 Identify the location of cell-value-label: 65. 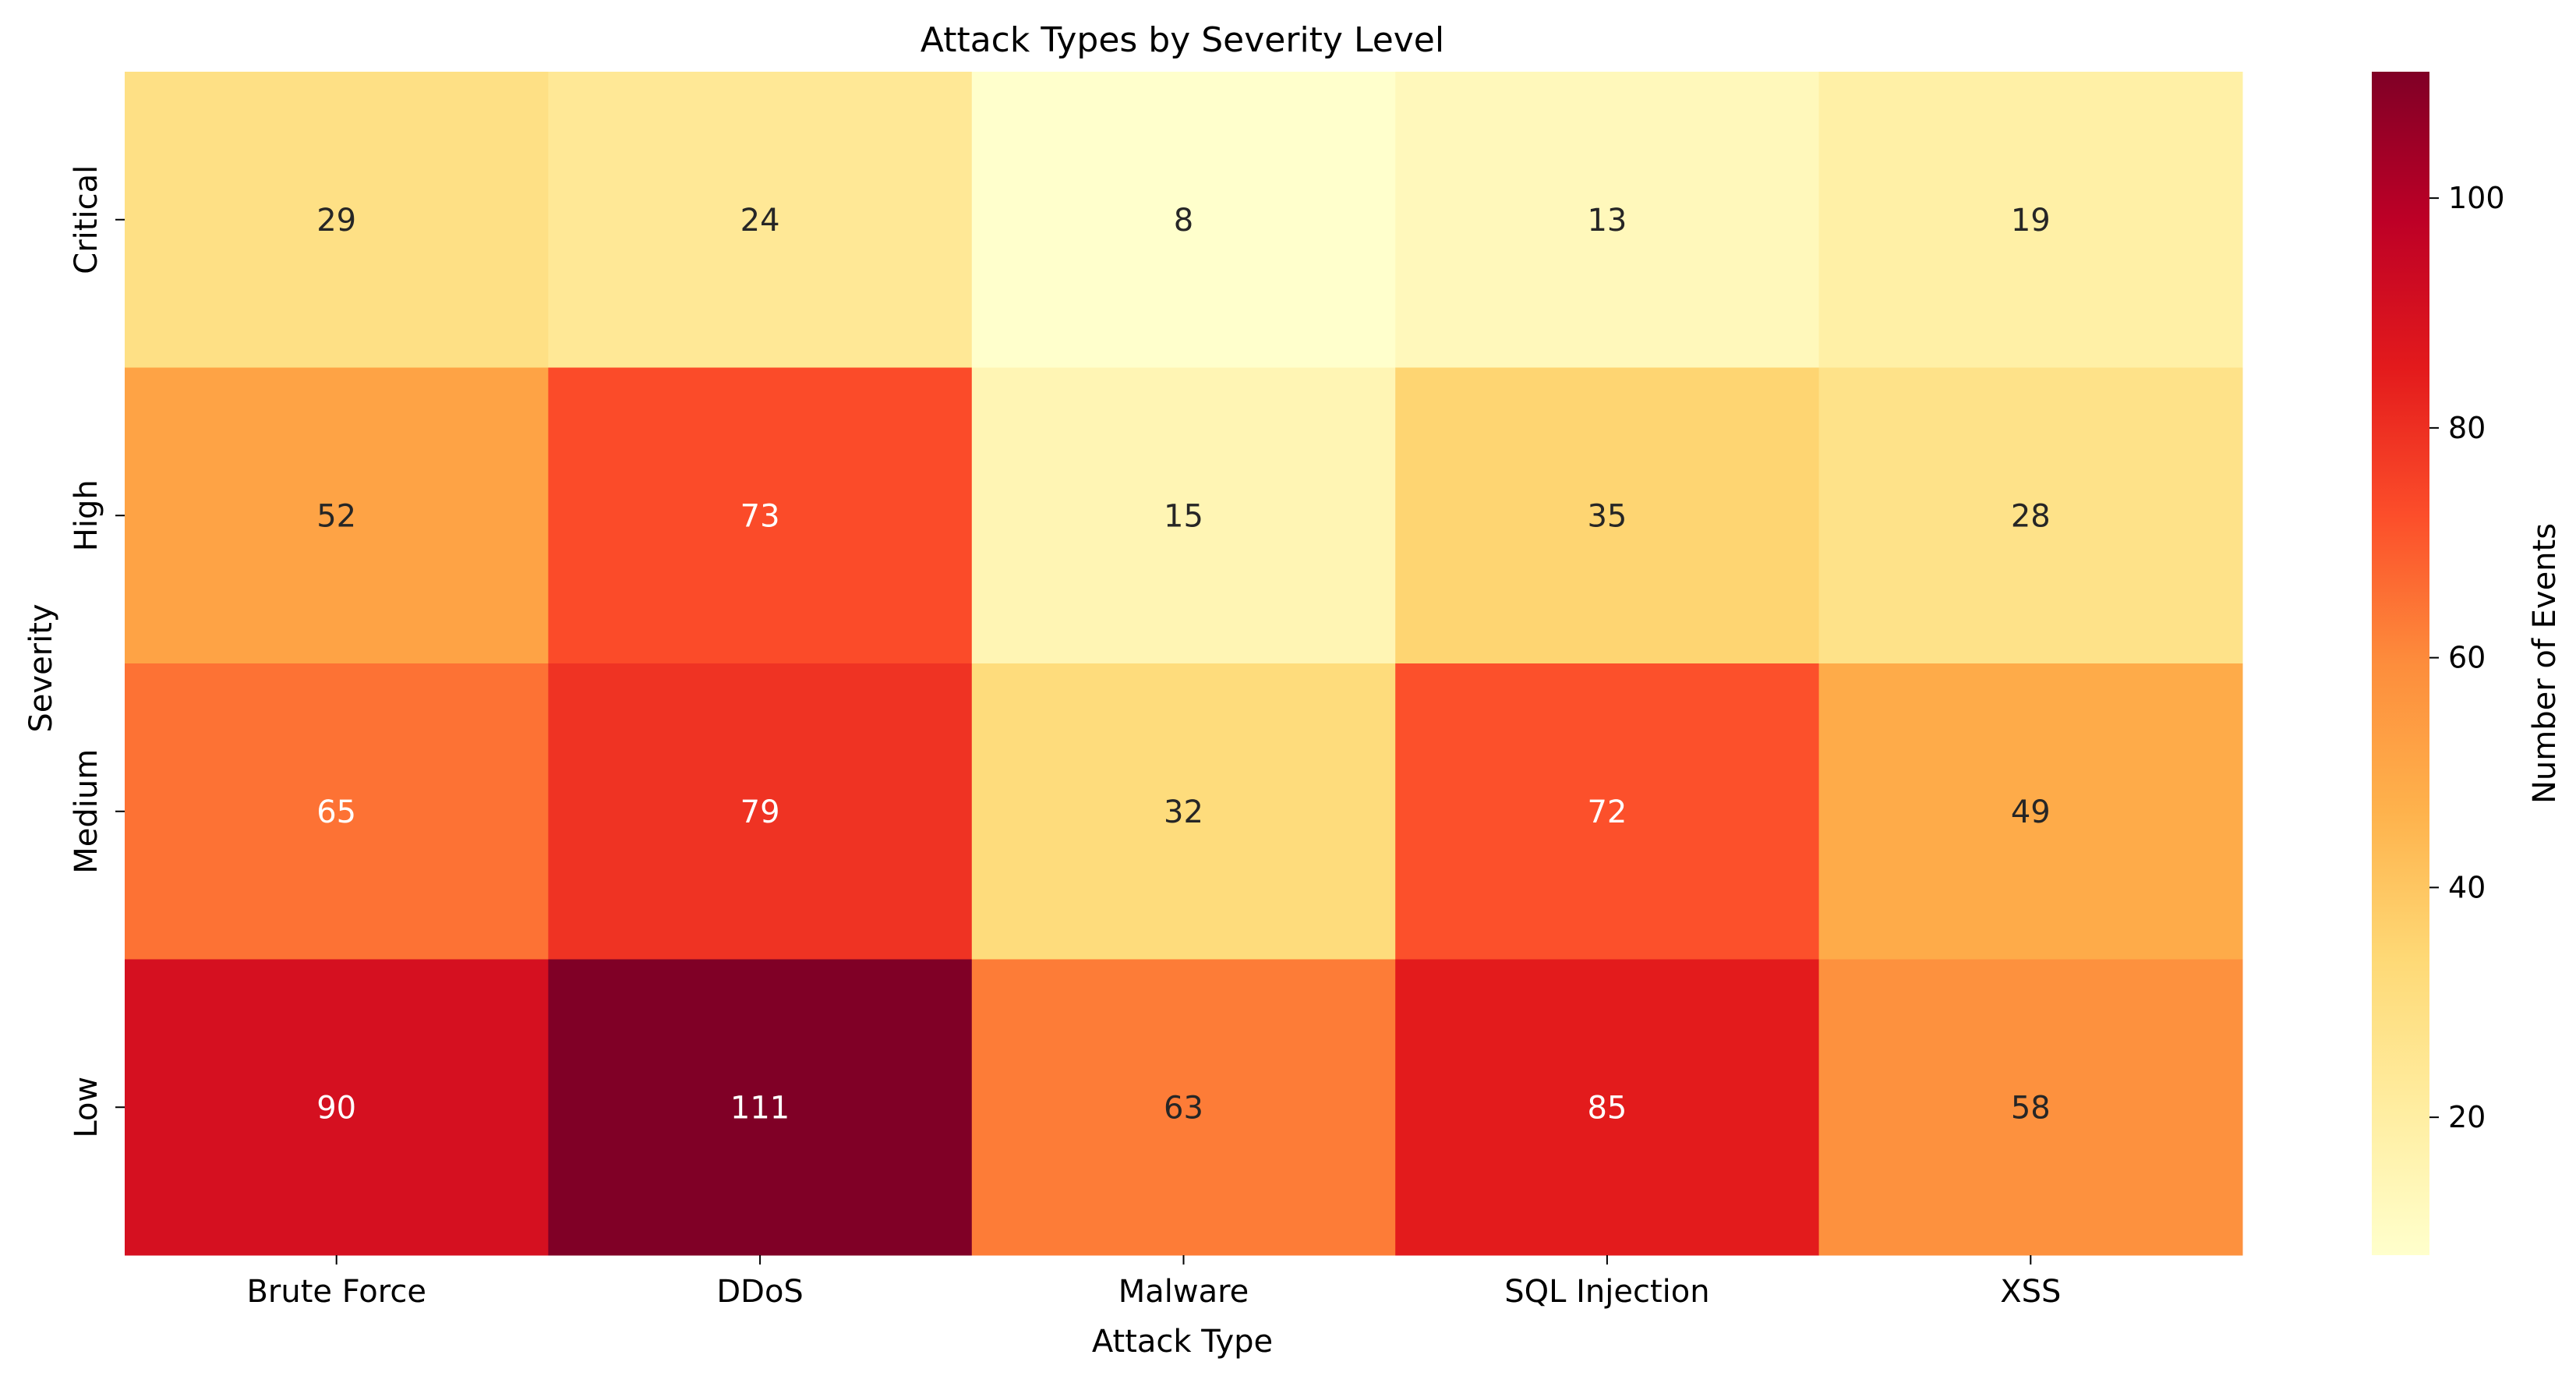
(336, 812).